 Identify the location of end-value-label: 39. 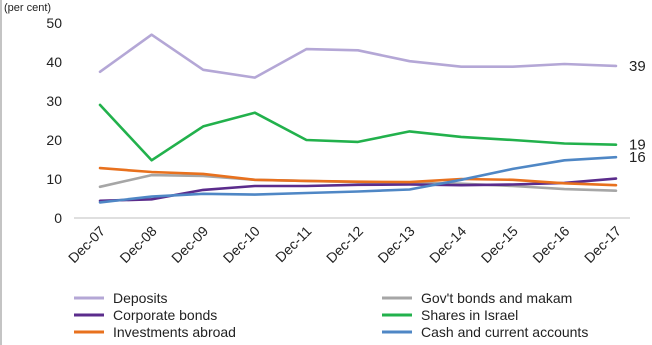
(637, 66).